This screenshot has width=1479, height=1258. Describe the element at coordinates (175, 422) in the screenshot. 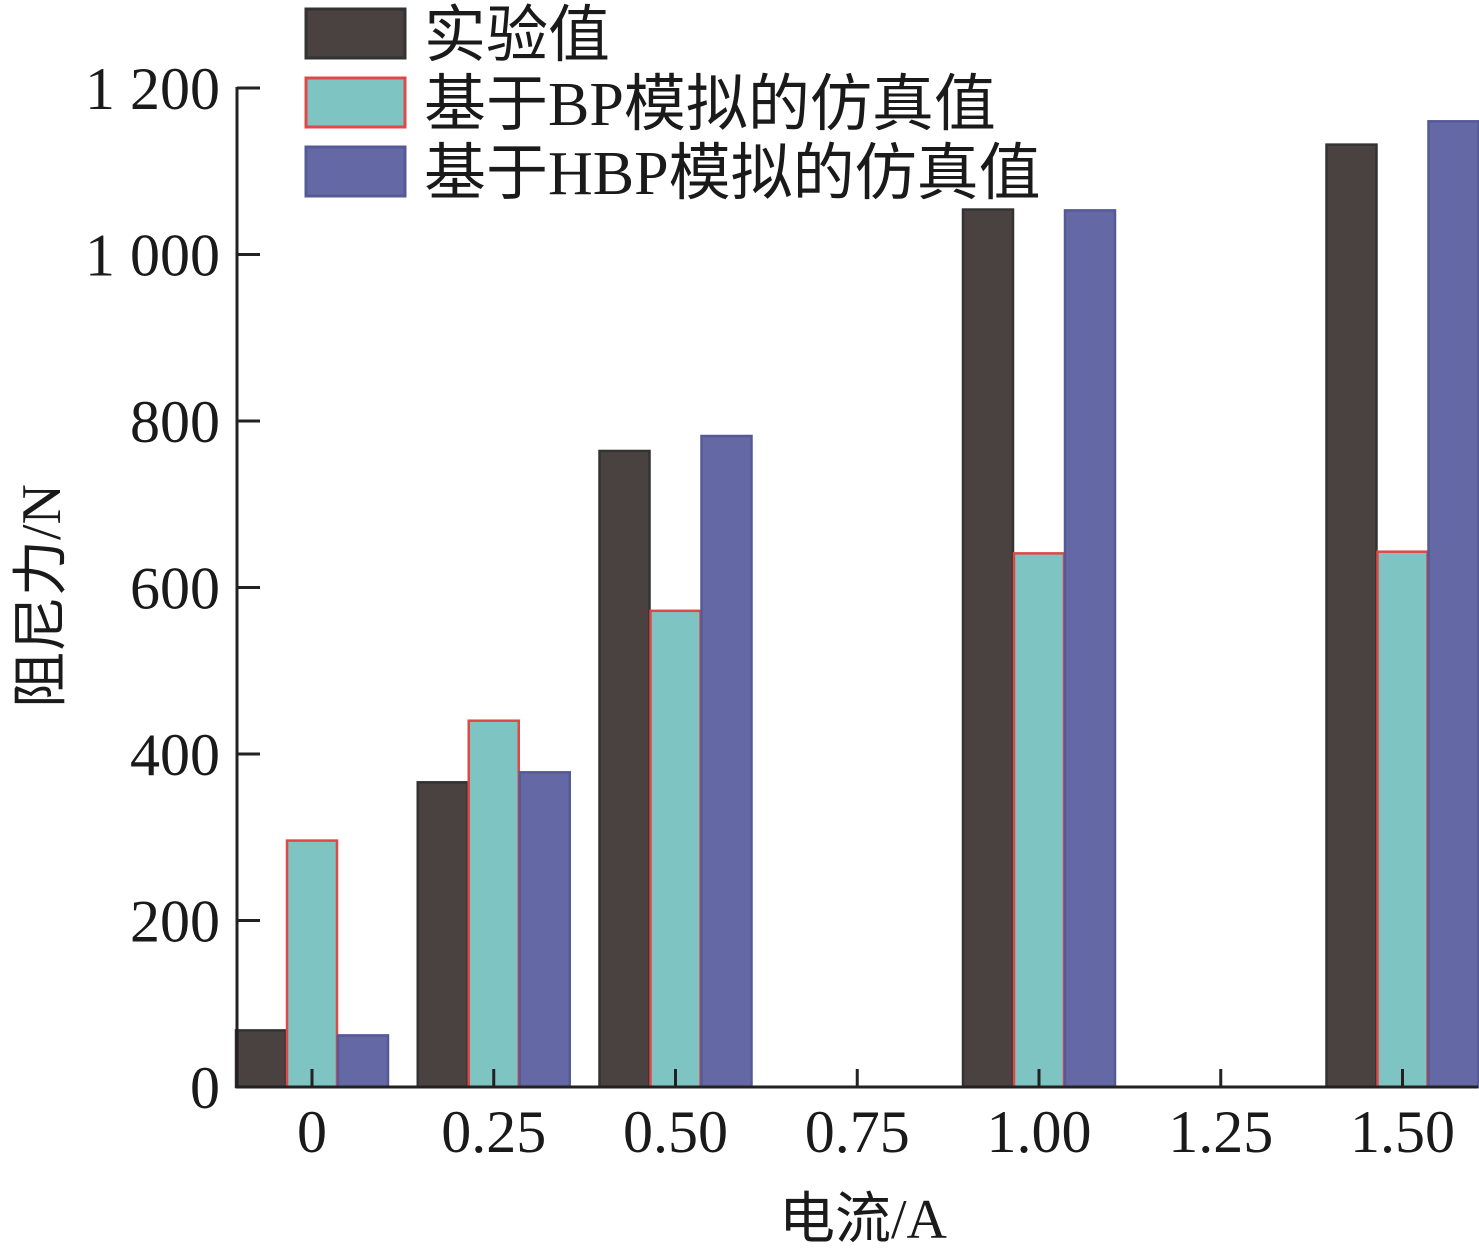

I see `y-tick-label: 800` at that location.